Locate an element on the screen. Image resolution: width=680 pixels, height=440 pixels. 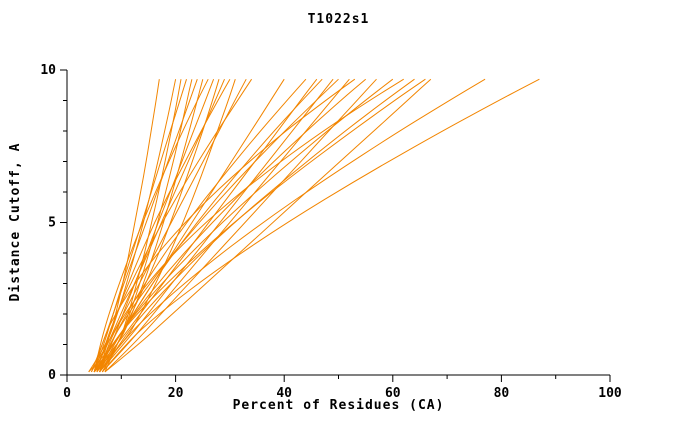
x-axis-ticks: 0 20 40 60 80 100 is located at coordinates (342, 388).